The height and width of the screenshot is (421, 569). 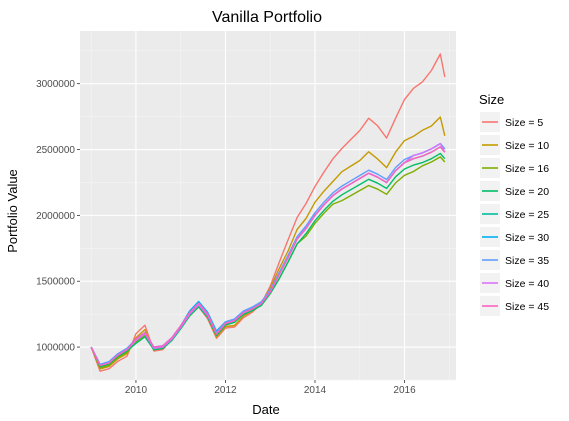 What do you see at coordinates (527, 146) in the screenshot?
I see `legend-label: Size = 10` at bounding box center [527, 146].